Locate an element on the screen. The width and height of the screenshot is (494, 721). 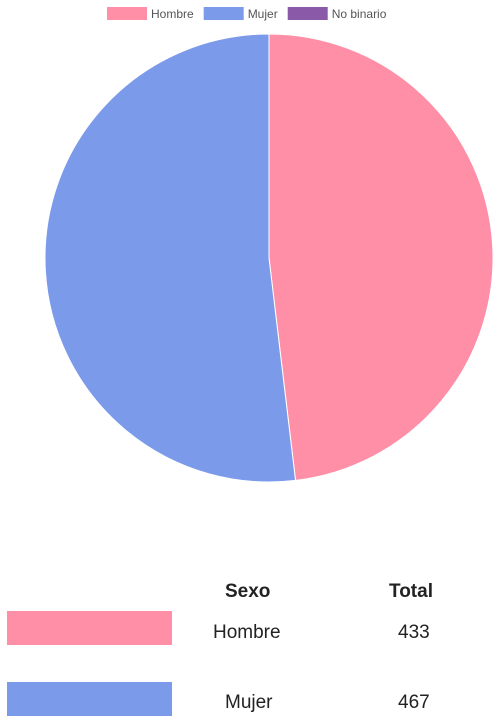
table-header-sexo: Sexo is located at coordinates (248, 591).